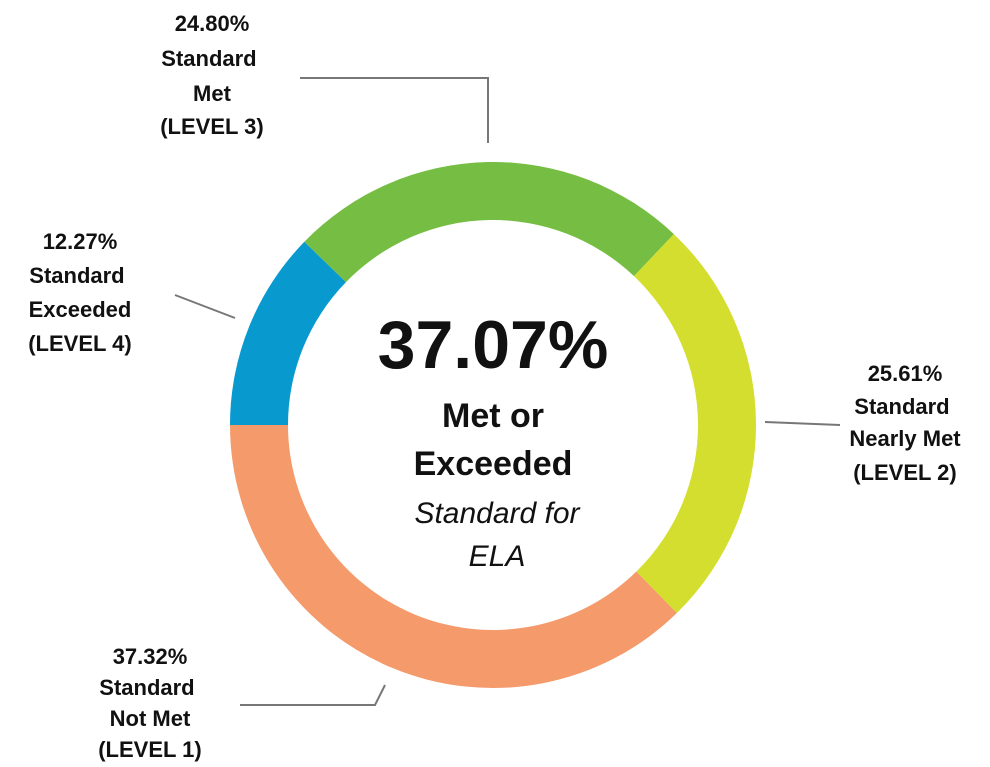  I want to click on level-label: (LEVEL 3), so click(212, 126).